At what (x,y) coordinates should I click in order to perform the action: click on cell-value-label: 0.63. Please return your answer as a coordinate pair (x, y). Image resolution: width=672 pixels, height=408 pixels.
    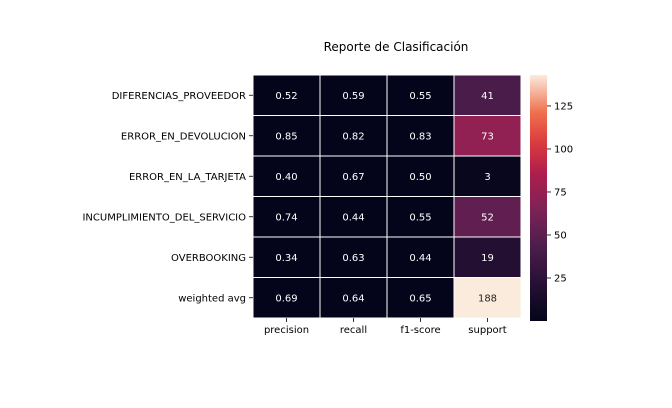
    Looking at the image, I should click on (353, 258).